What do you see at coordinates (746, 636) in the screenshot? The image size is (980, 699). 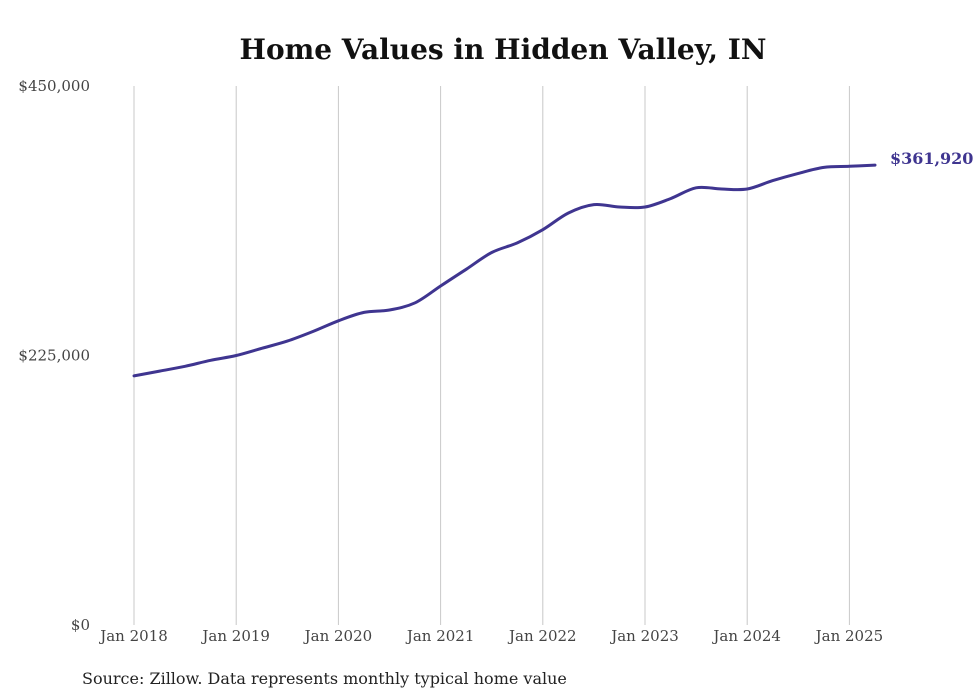 I see `x-tick-label: Jan 2024` at bounding box center [746, 636].